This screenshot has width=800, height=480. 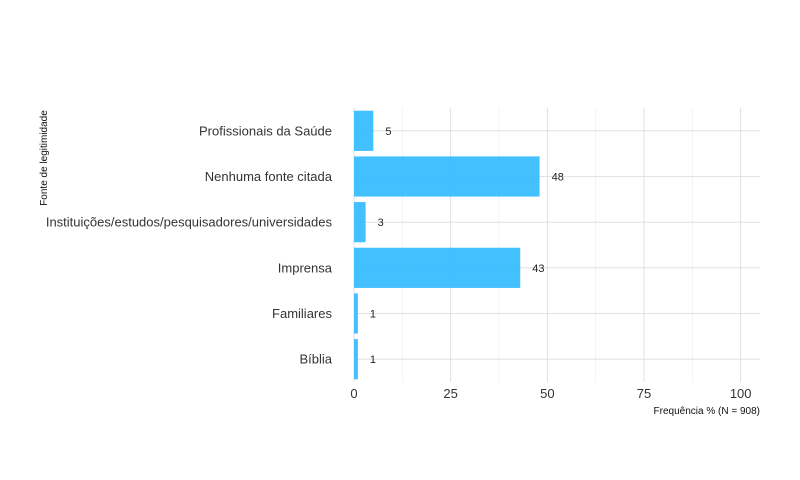 I want to click on y-axis-title: Fonte de legitimidade, so click(x=44, y=158).